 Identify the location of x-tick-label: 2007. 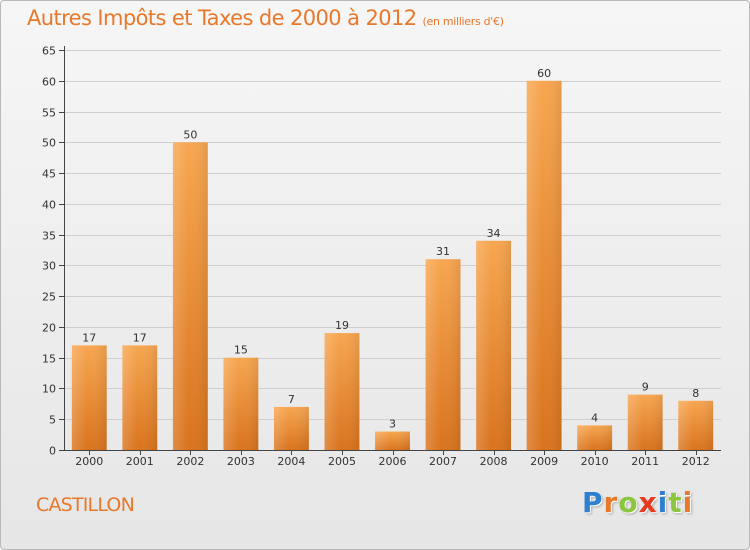
(443, 461).